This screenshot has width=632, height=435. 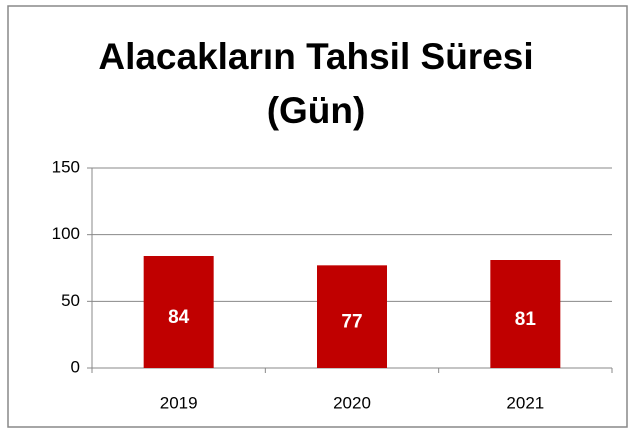 What do you see at coordinates (179, 317) in the screenshot?
I see `data-label: 84` at bounding box center [179, 317].